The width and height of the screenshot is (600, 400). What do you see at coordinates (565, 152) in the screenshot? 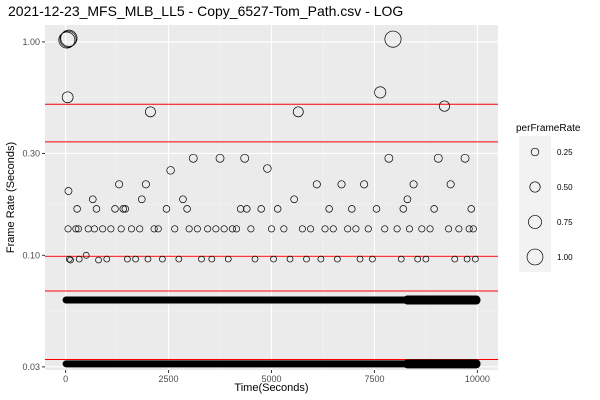
I see `legend-label: 0.25` at bounding box center [565, 152].